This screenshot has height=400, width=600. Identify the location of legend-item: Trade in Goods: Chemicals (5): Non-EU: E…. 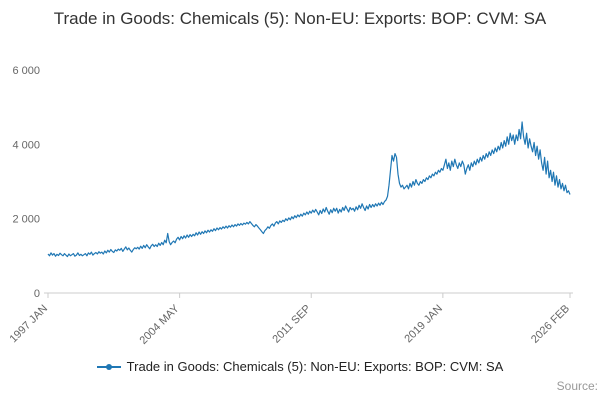
(300, 366).